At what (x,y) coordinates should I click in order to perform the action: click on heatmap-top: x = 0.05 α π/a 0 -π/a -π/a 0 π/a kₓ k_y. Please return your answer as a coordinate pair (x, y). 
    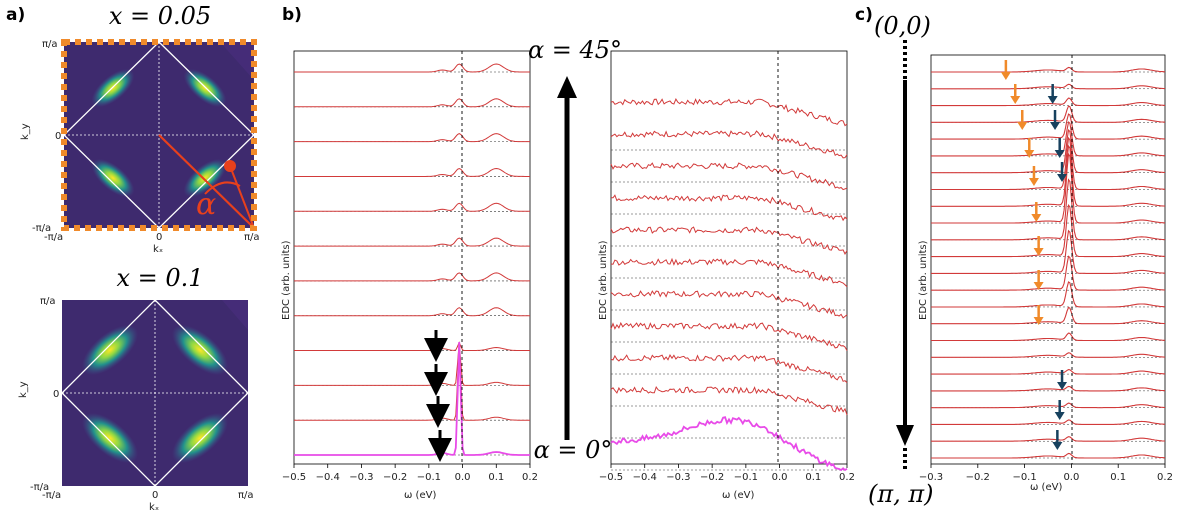
    Looking at the image, I should click on (140, 128).